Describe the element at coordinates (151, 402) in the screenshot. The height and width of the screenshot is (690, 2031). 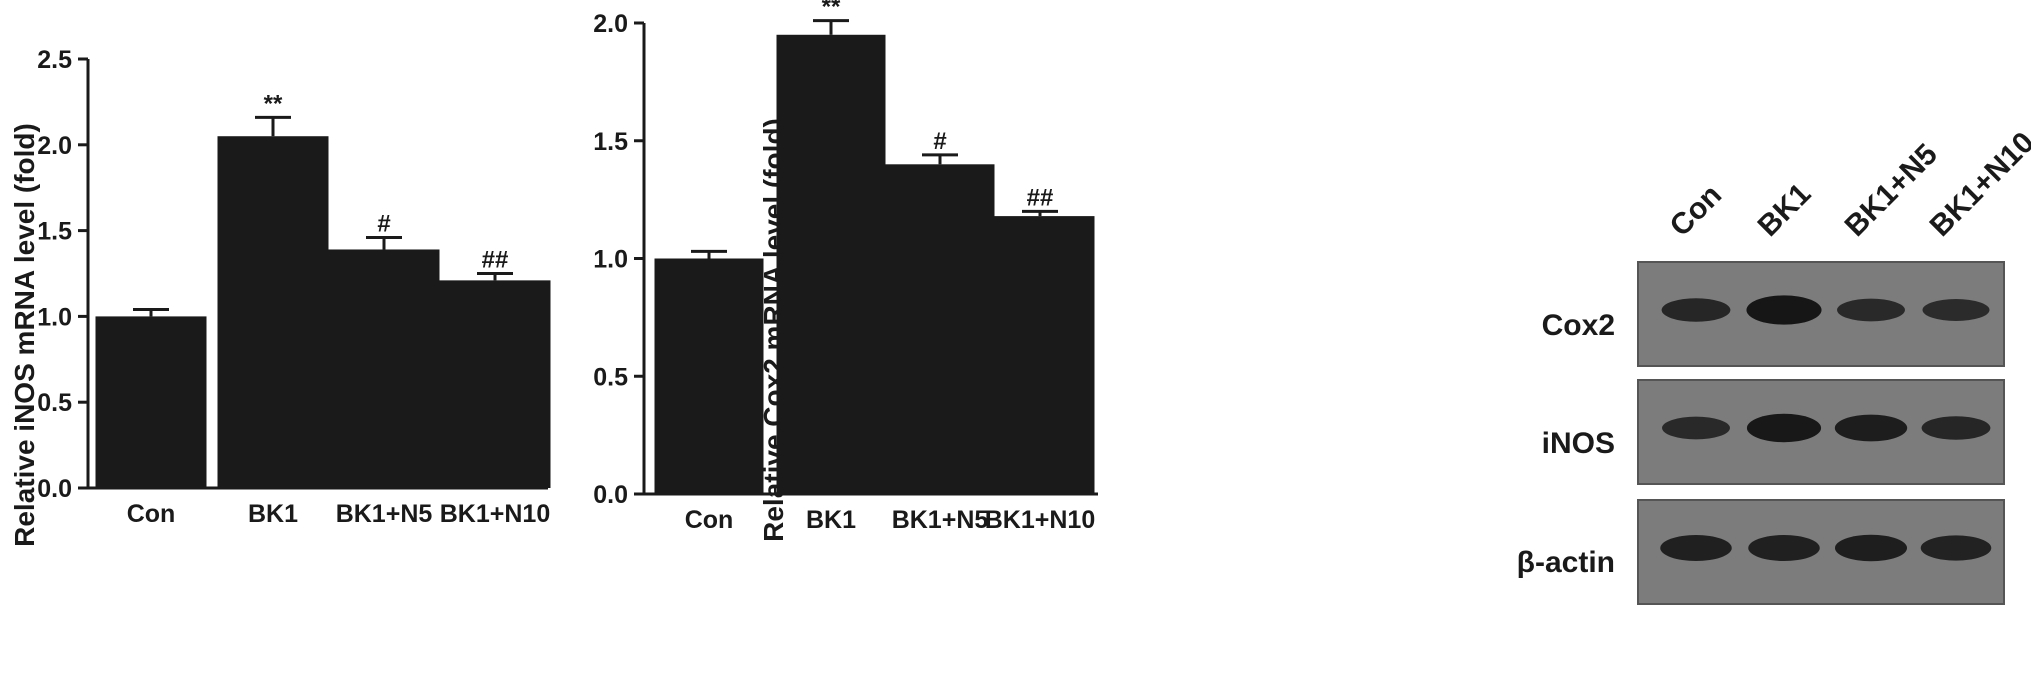
I see `inos-bar-con` at that location.